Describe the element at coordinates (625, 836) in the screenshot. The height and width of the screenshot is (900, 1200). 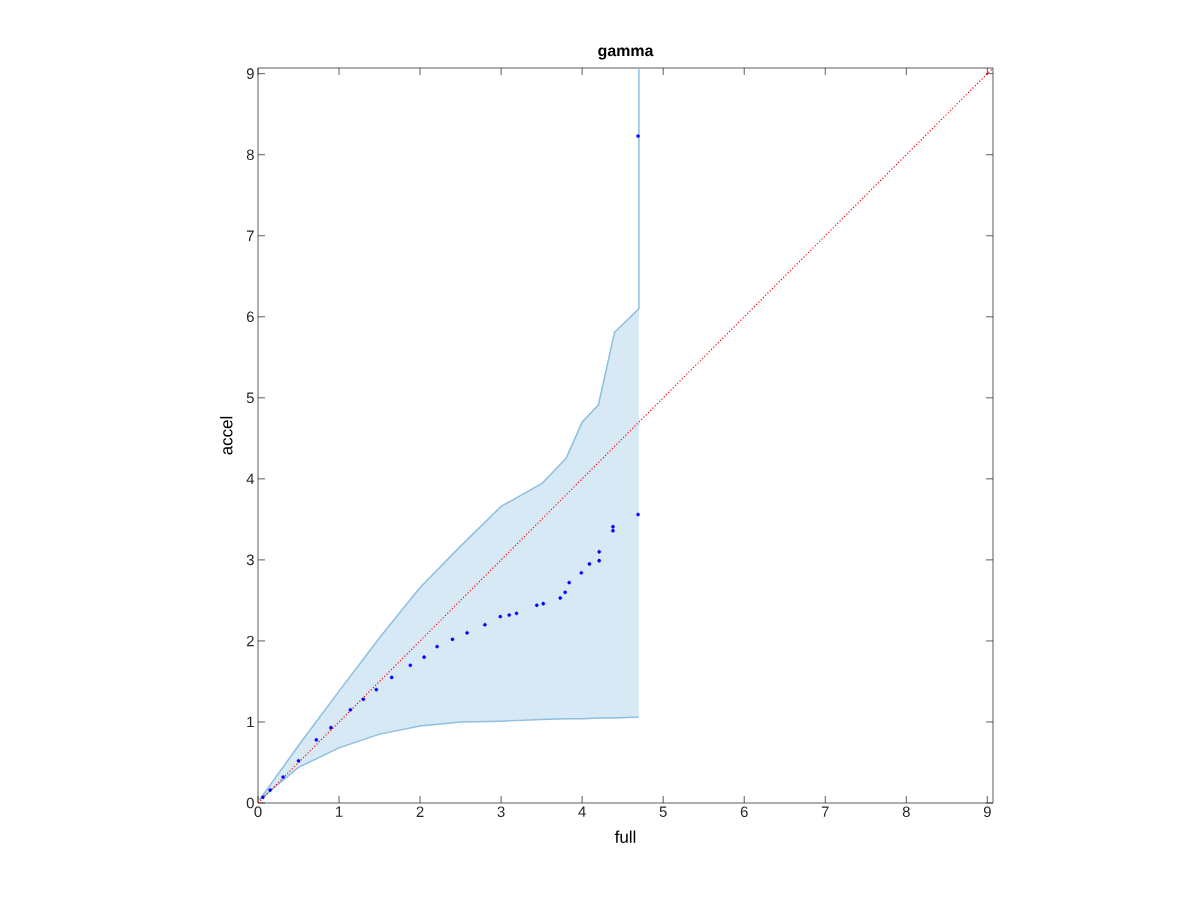
I see `x-axis-title: full` at that location.